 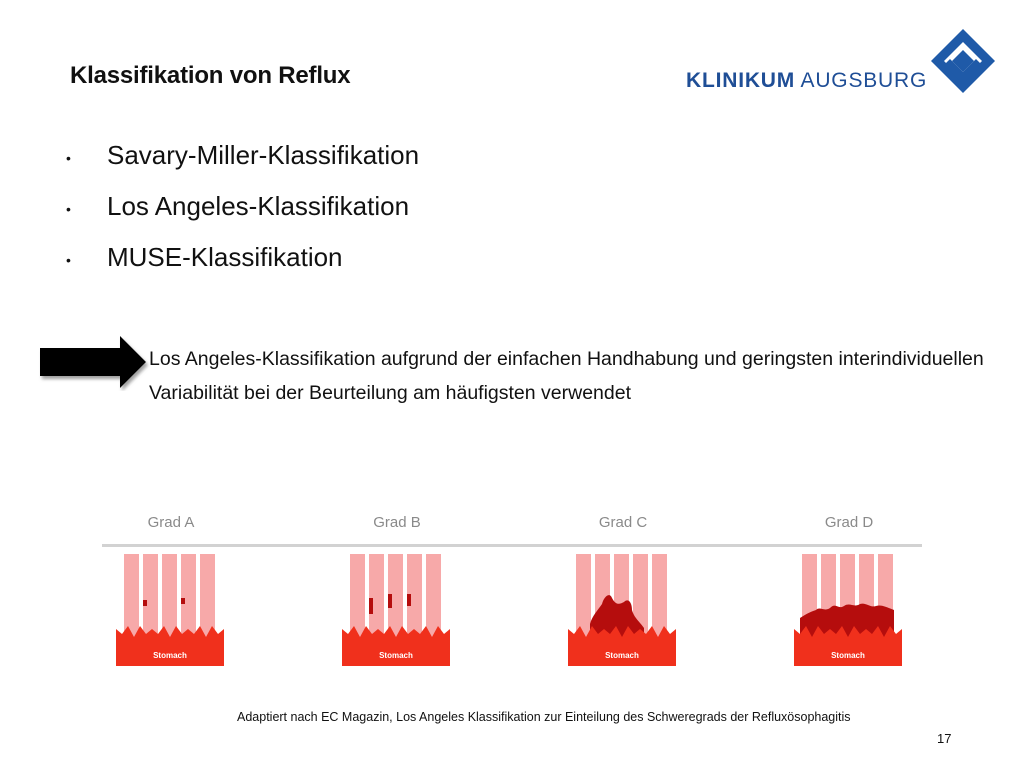 I want to click on logo-wordmark: KLINIKUM AUGSBURG, so click(x=806, y=81).